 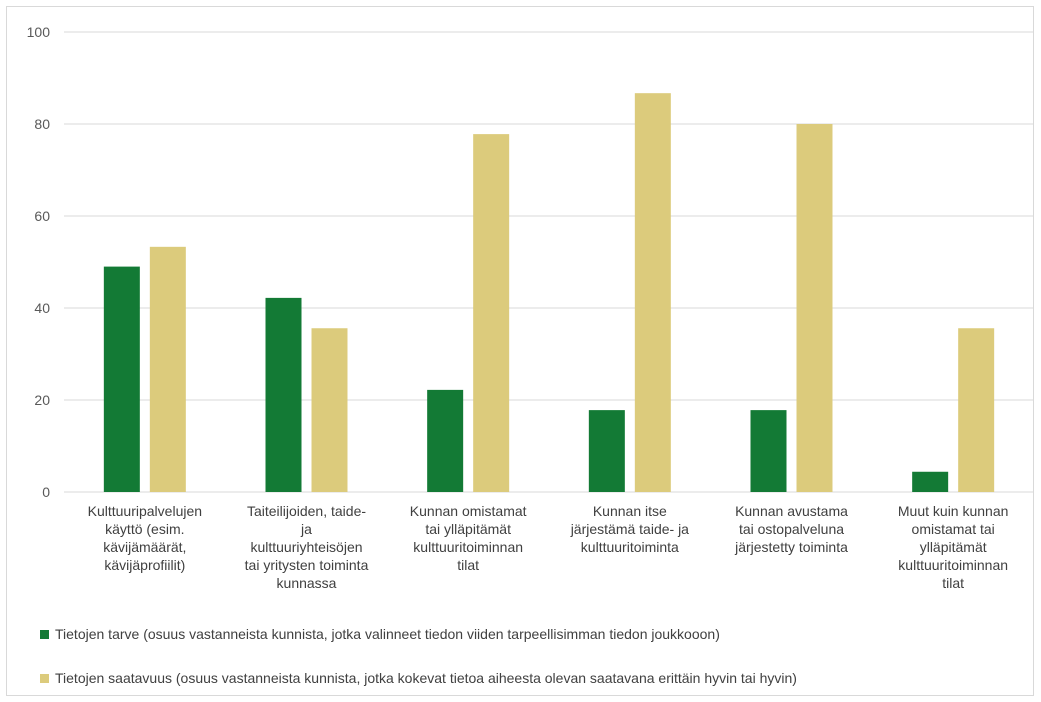 I want to click on bar-series1-category3, so click(x=445, y=440).